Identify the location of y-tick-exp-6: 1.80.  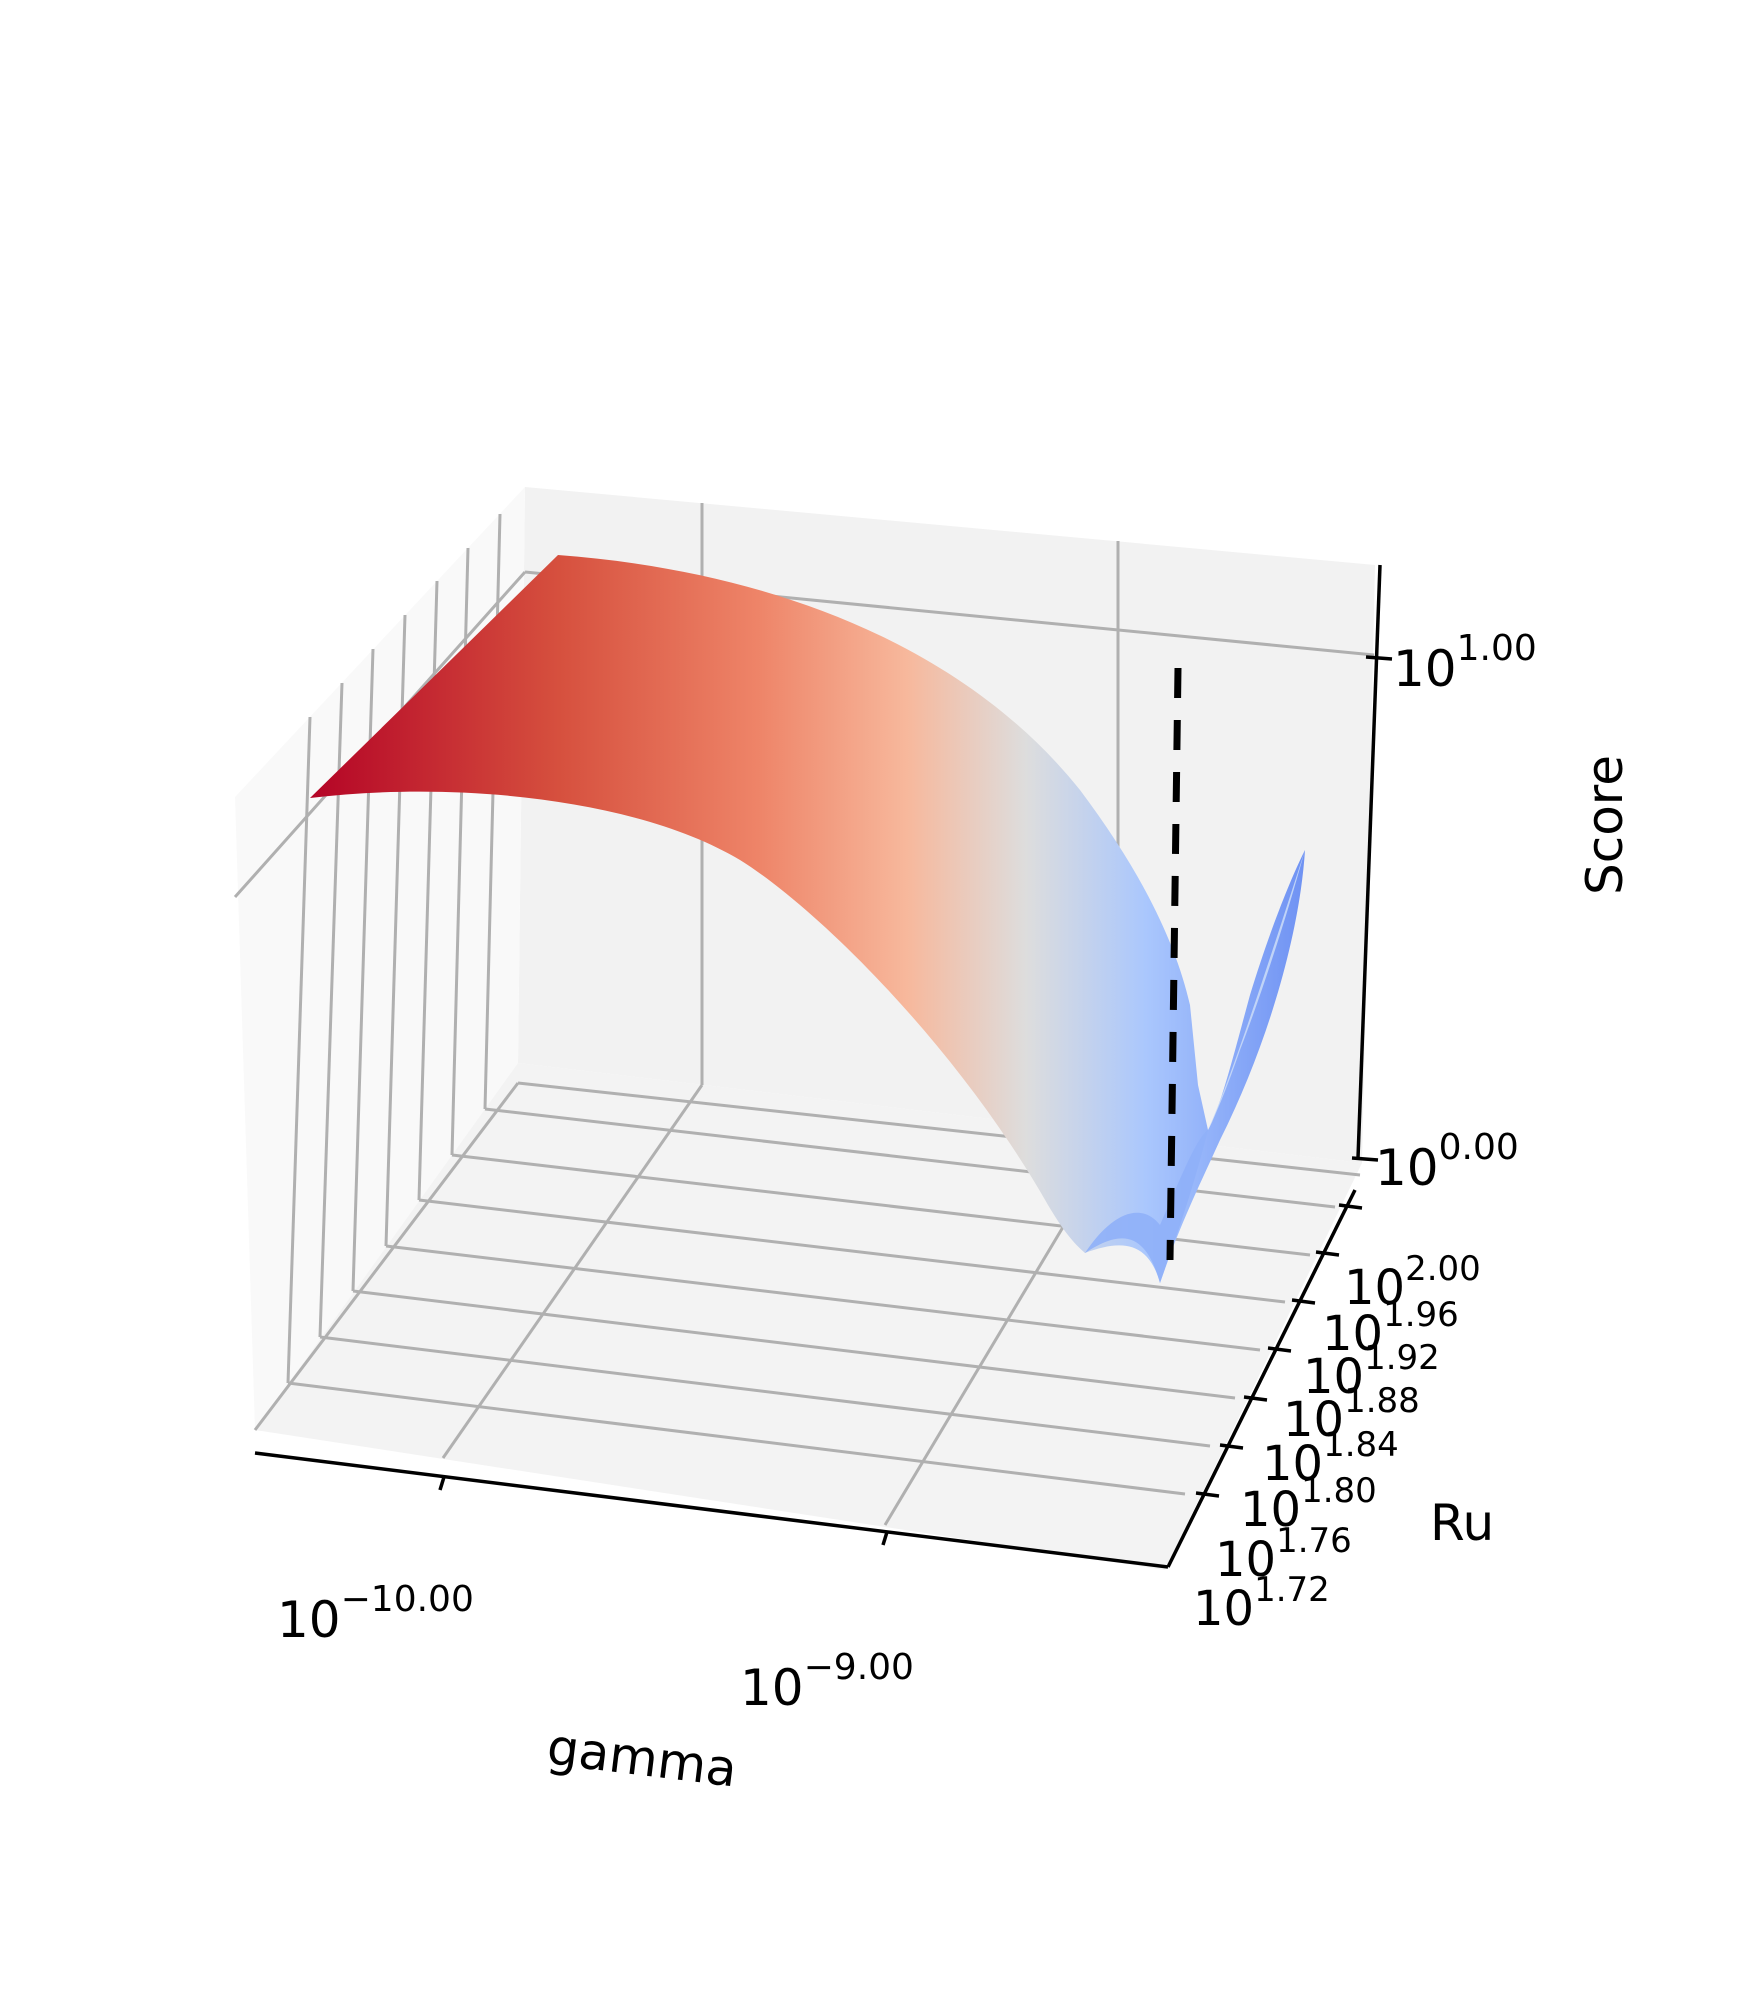
(1339, 1491).